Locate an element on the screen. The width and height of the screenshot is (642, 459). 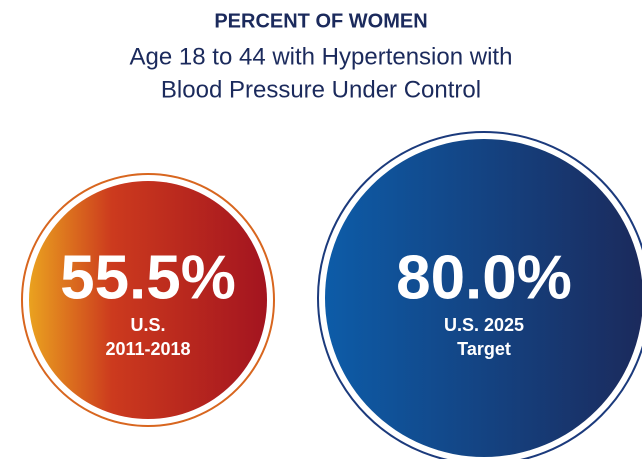
subtitle-line: Blood Pressure Under Control is located at coordinates (321, 89).